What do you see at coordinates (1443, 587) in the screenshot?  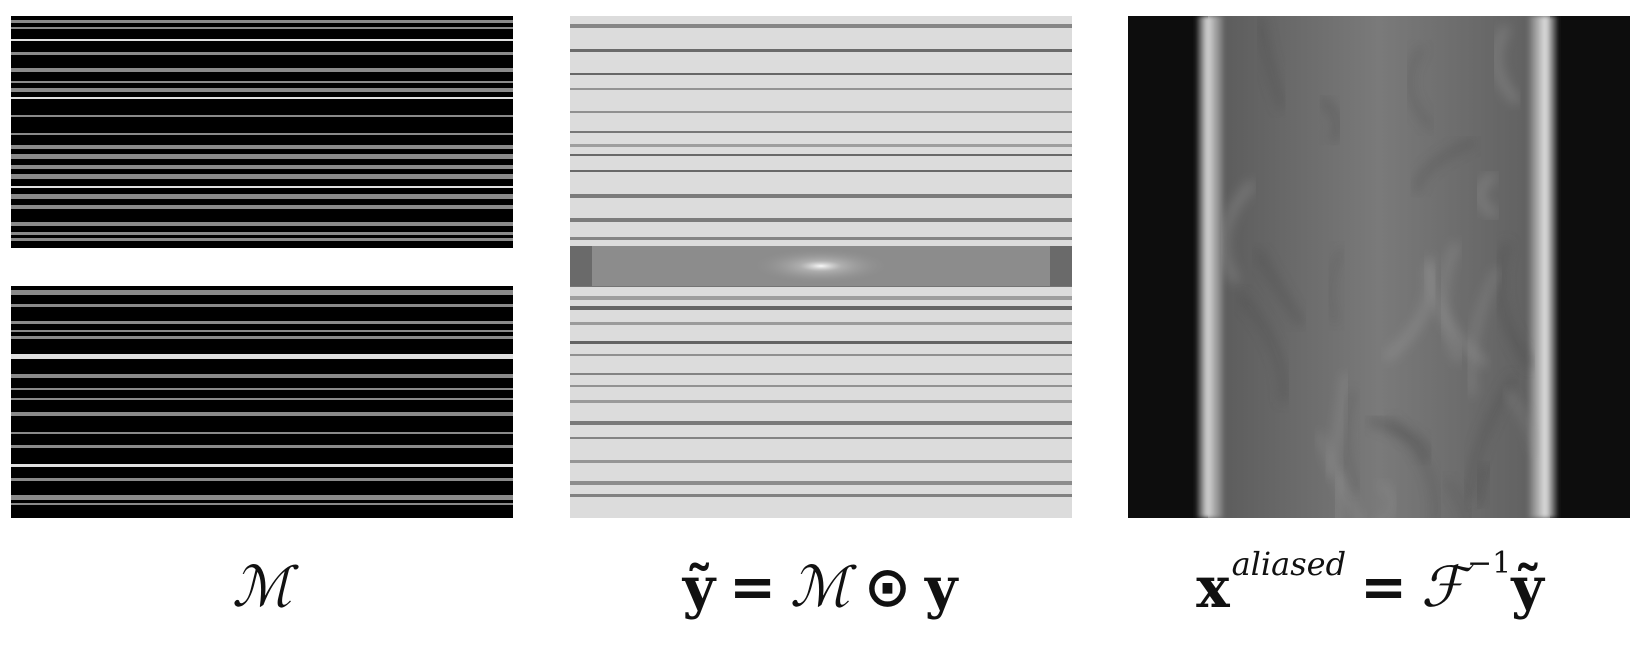 I see `fourier-symbol: ℱ` at bounding box center [1443, 587].